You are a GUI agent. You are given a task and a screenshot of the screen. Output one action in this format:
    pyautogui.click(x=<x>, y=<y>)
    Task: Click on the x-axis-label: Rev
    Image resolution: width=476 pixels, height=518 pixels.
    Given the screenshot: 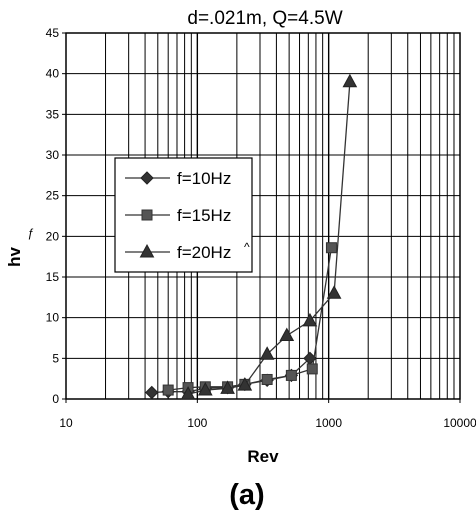 What is the action you would take?
    pyautogui.click(x=263, y=456)
    